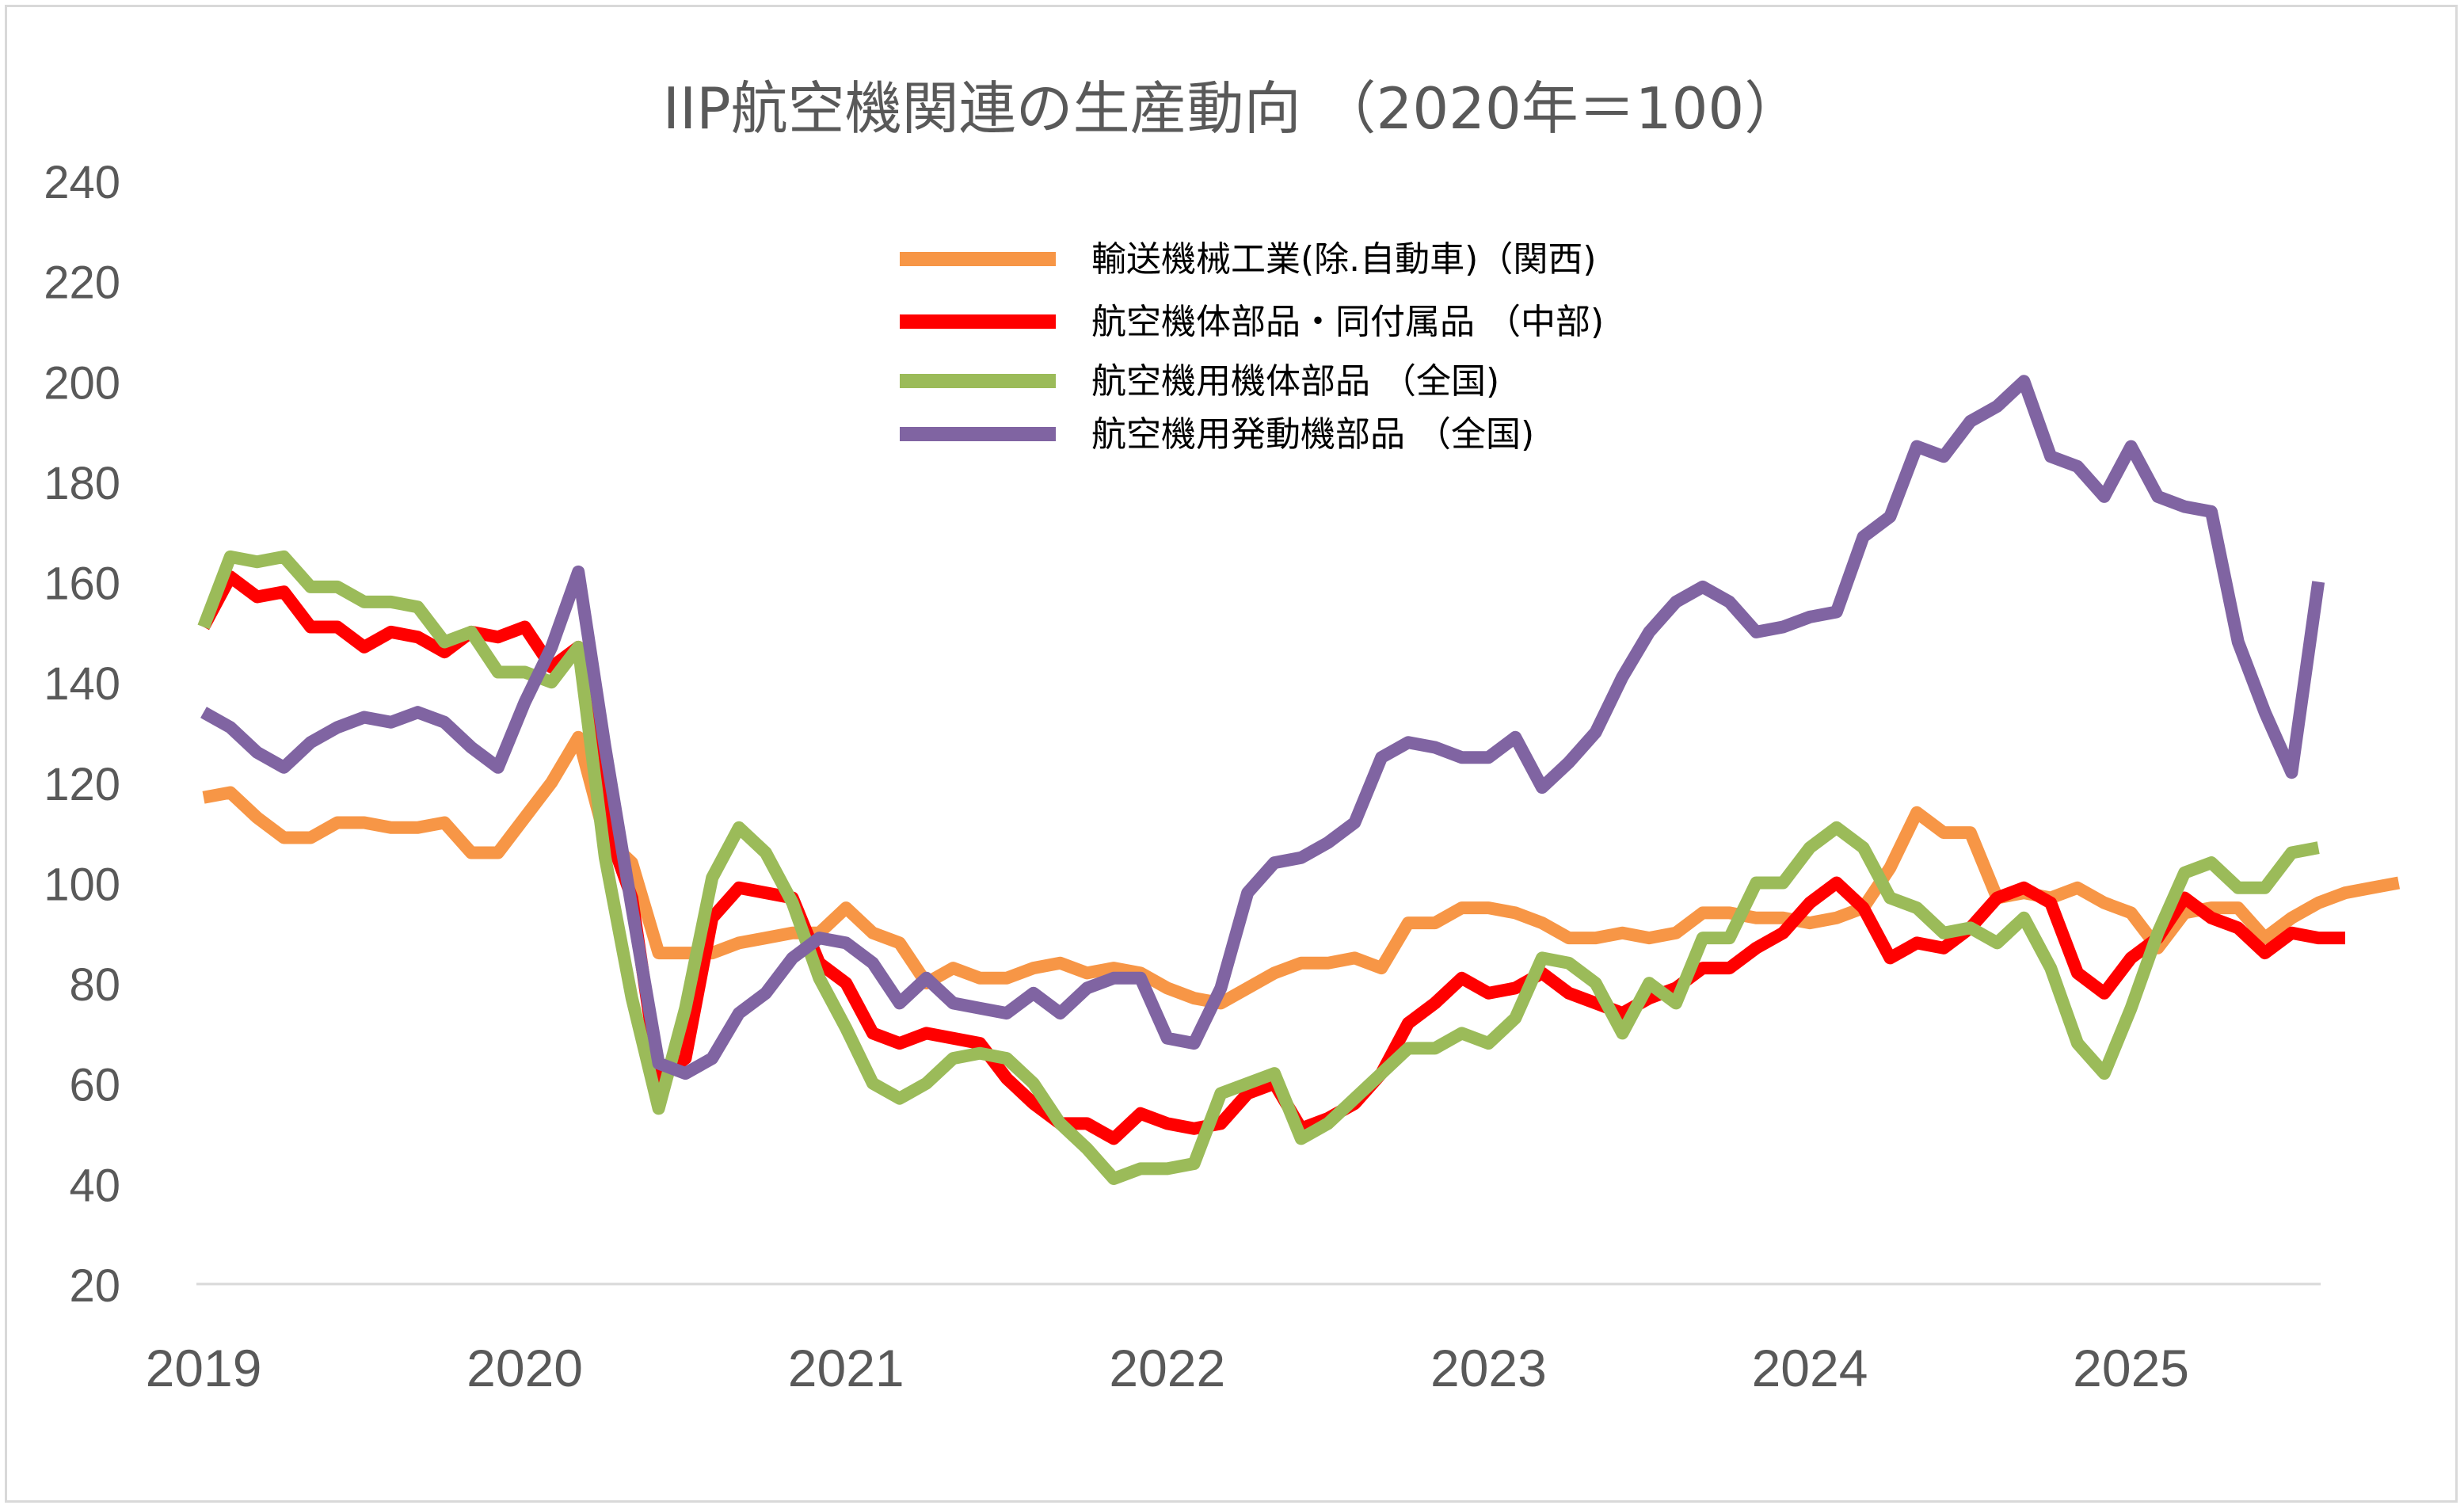 The image size is (2464, 1509). What do you see at coordinates (204, 1368) in the screenshot?
I see `x-tick-label: 2019` at bounding box center [204, 1368].